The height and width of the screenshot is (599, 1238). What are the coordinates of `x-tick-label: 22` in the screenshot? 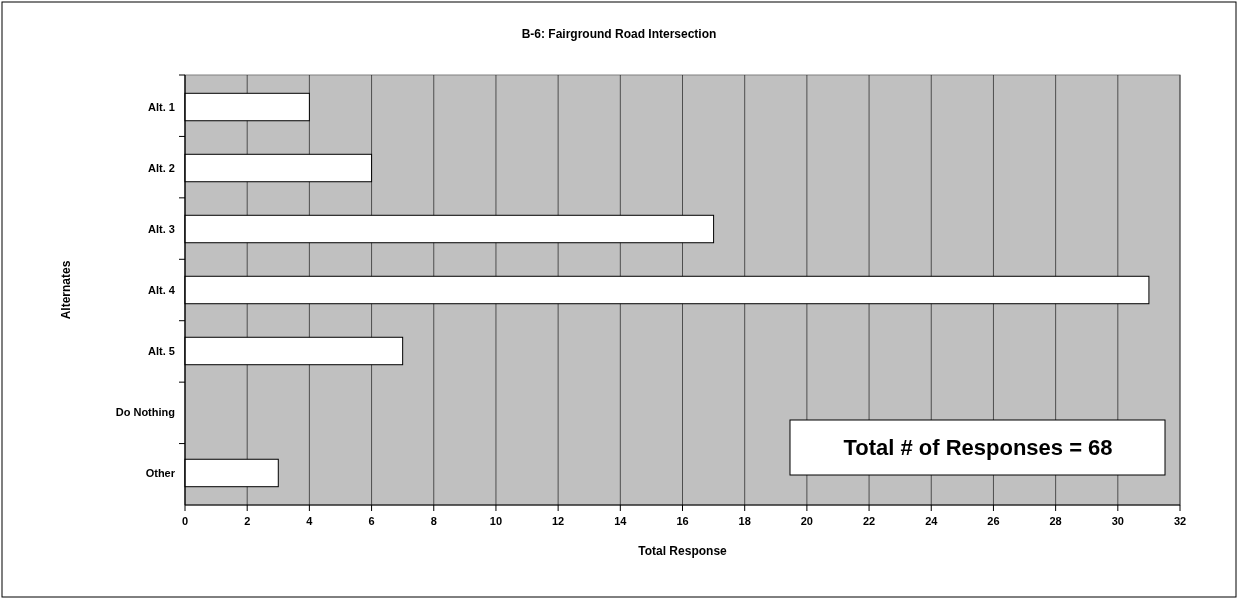 It's located at (869, 521).